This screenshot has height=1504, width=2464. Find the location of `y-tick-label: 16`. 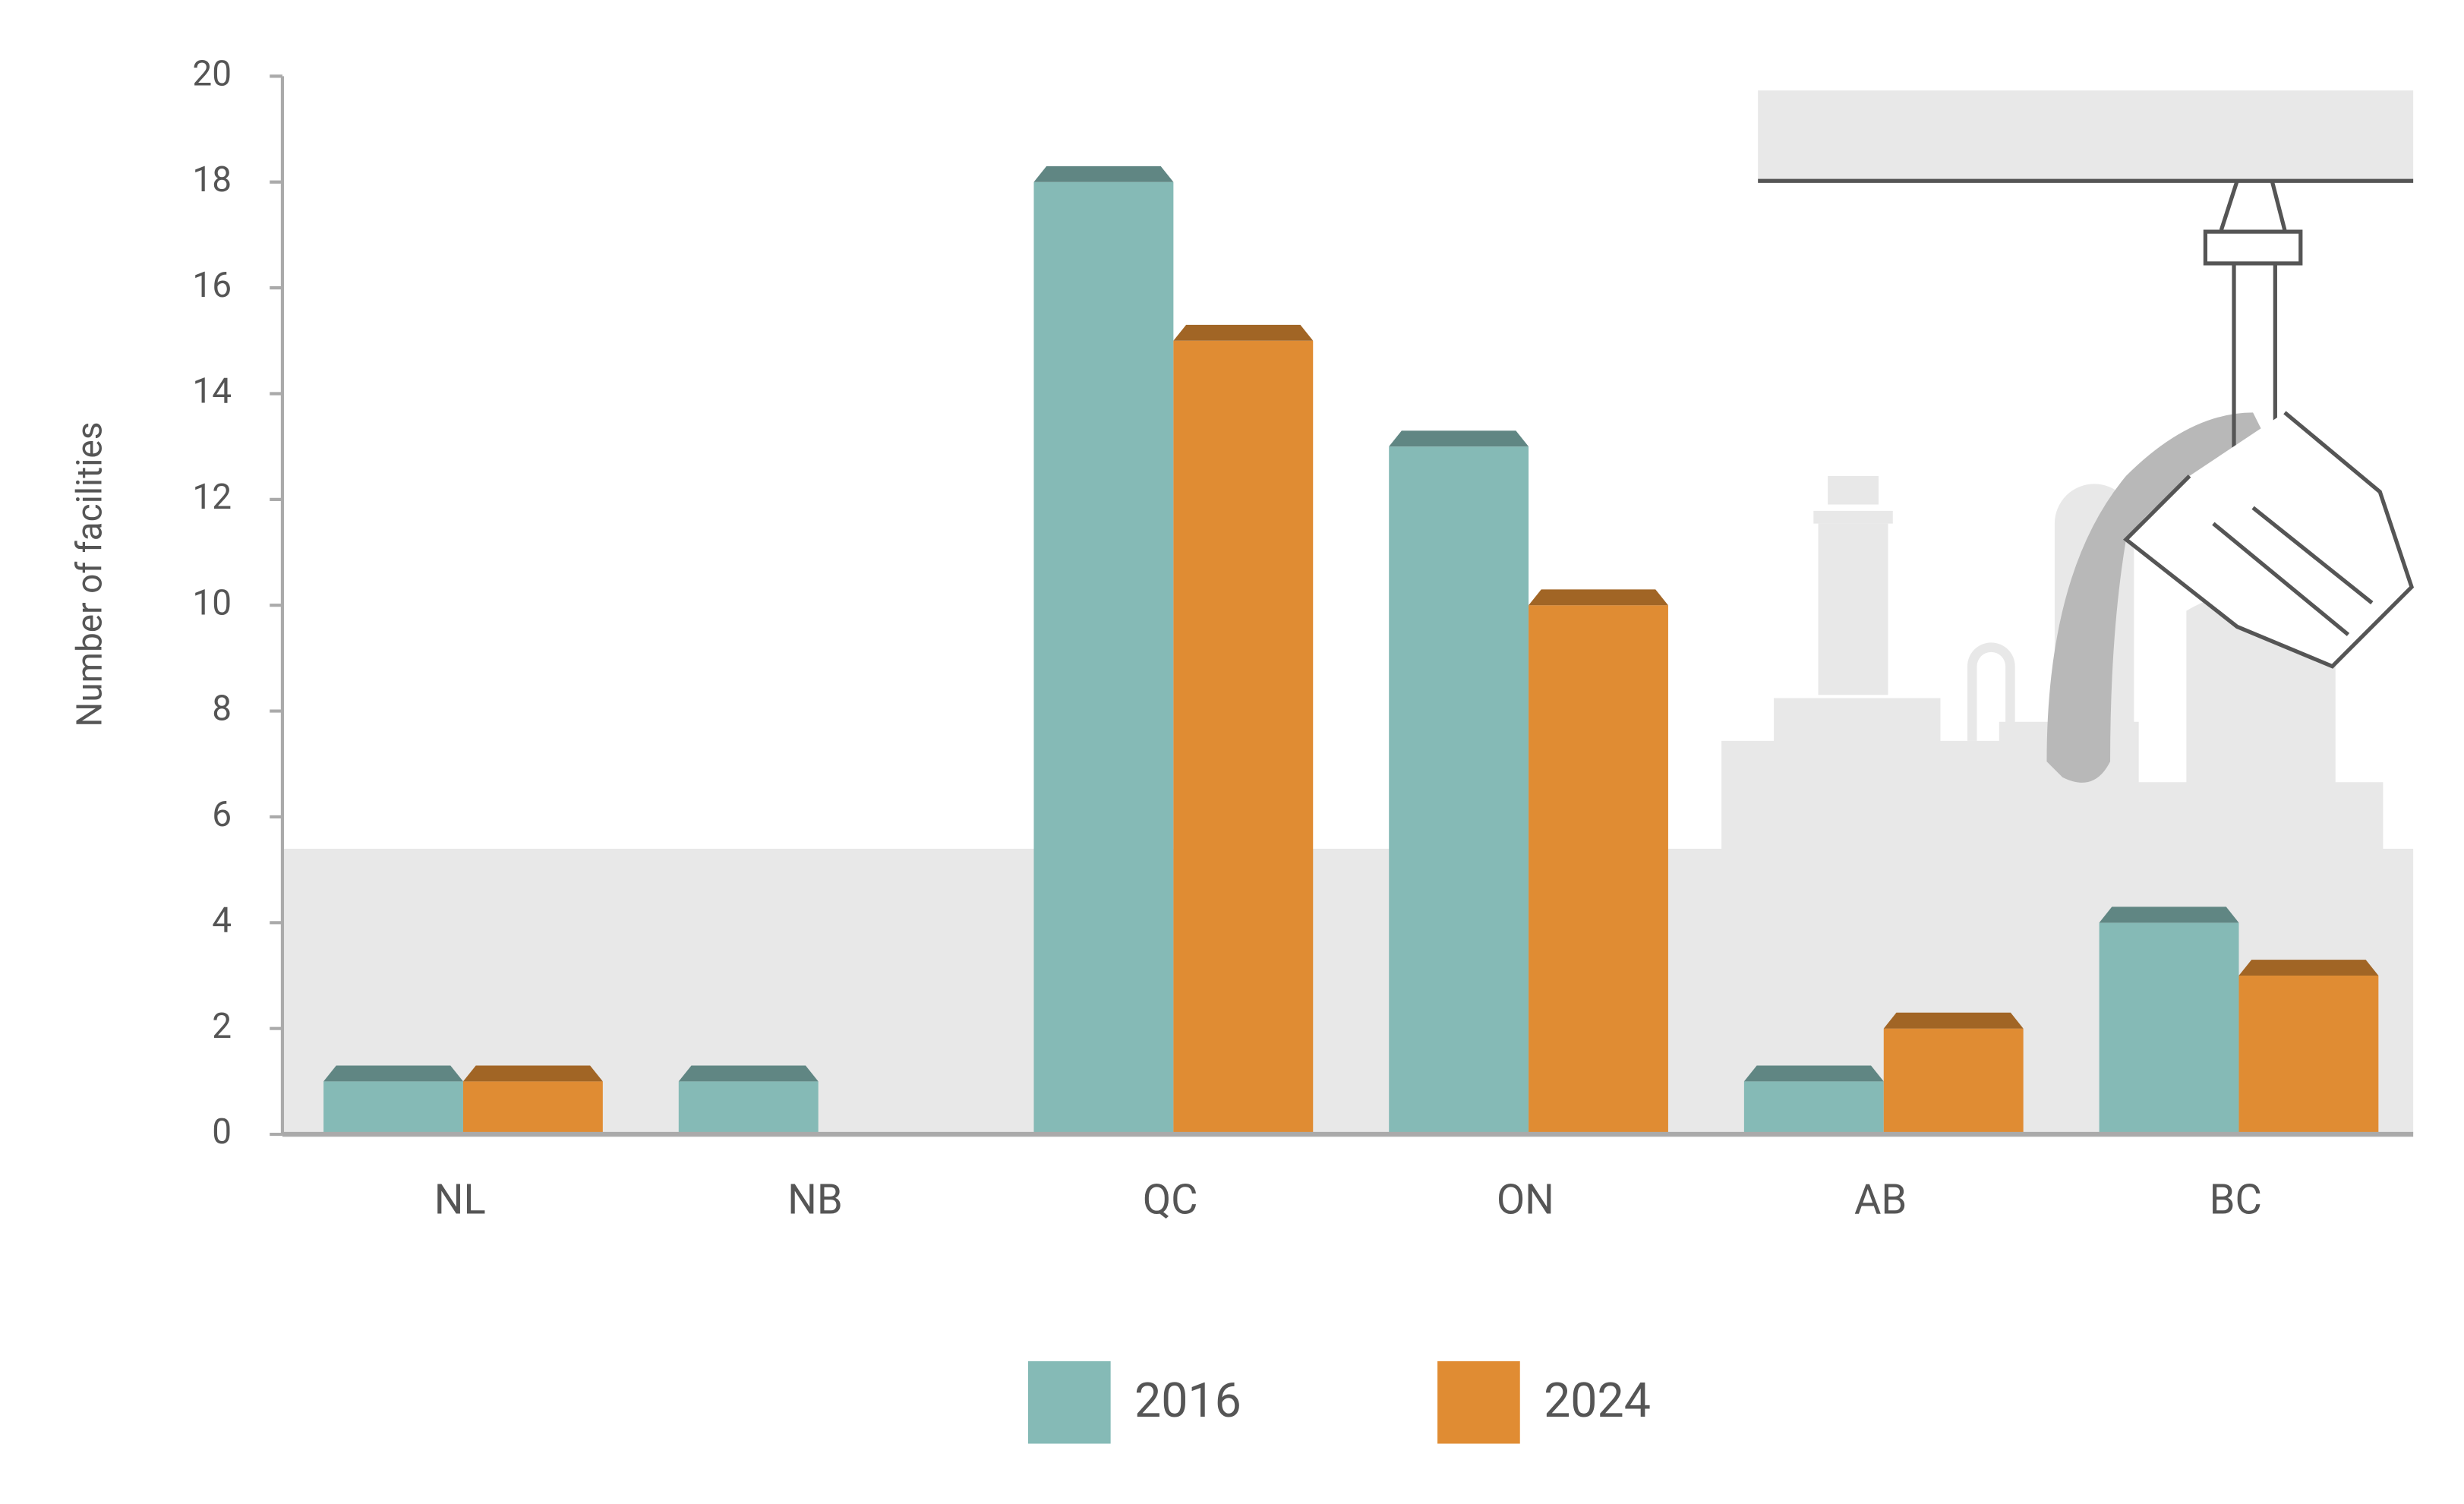

y-tick-label: 16 is located at coordinates (212, 285).